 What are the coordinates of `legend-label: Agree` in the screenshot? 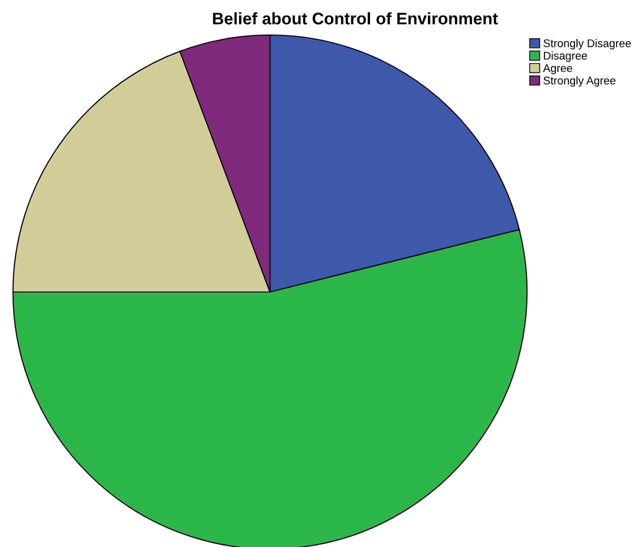 It's located at (557, 69).